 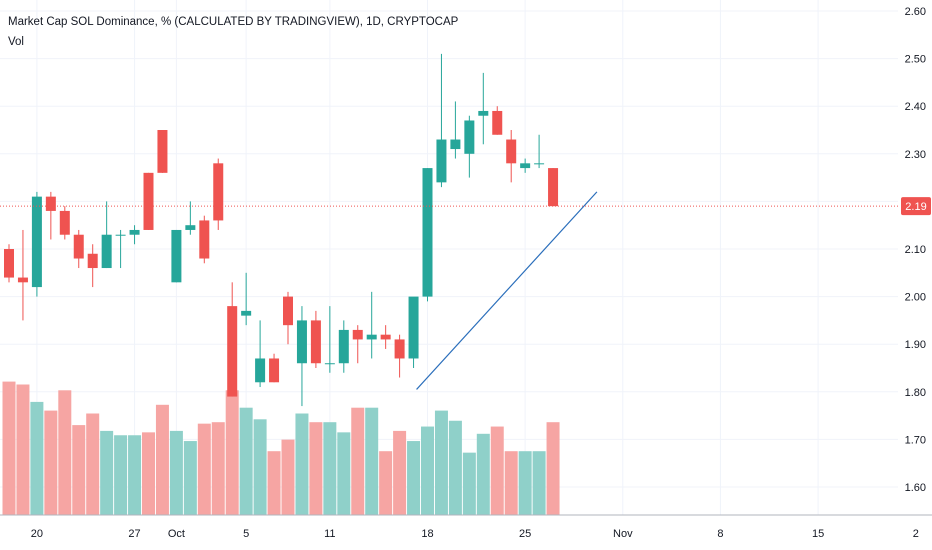 What do you see at coordinates (507, 290) in the screenshot?
I see `trend-line` at bounding box center [507, 290].